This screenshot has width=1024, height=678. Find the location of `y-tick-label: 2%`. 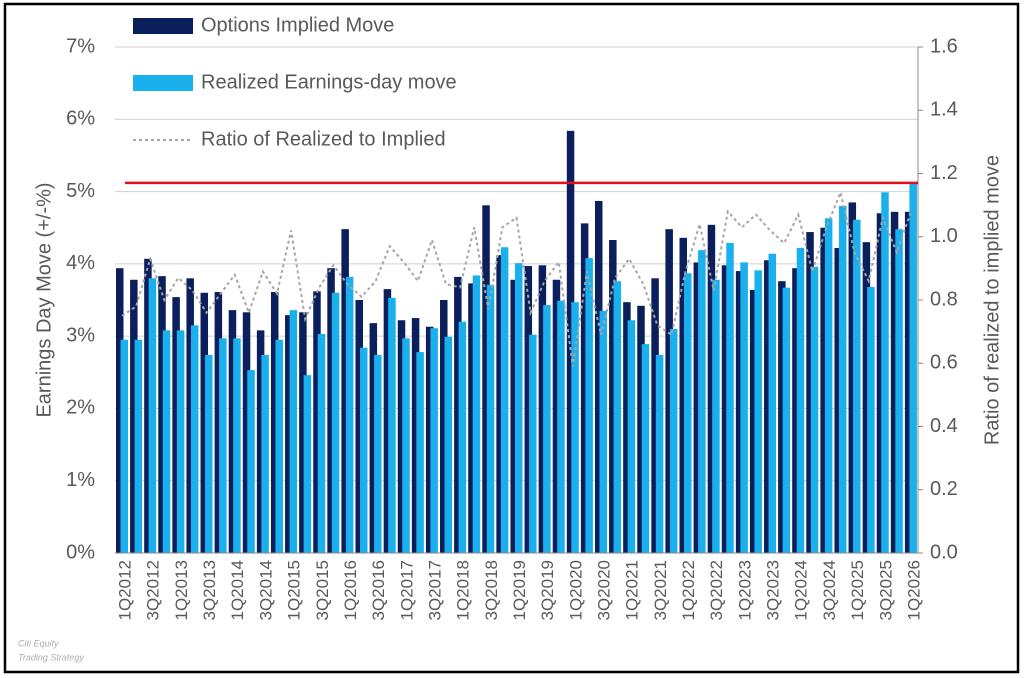

y-tick-label: 2% is located at coordinates (80, 408).